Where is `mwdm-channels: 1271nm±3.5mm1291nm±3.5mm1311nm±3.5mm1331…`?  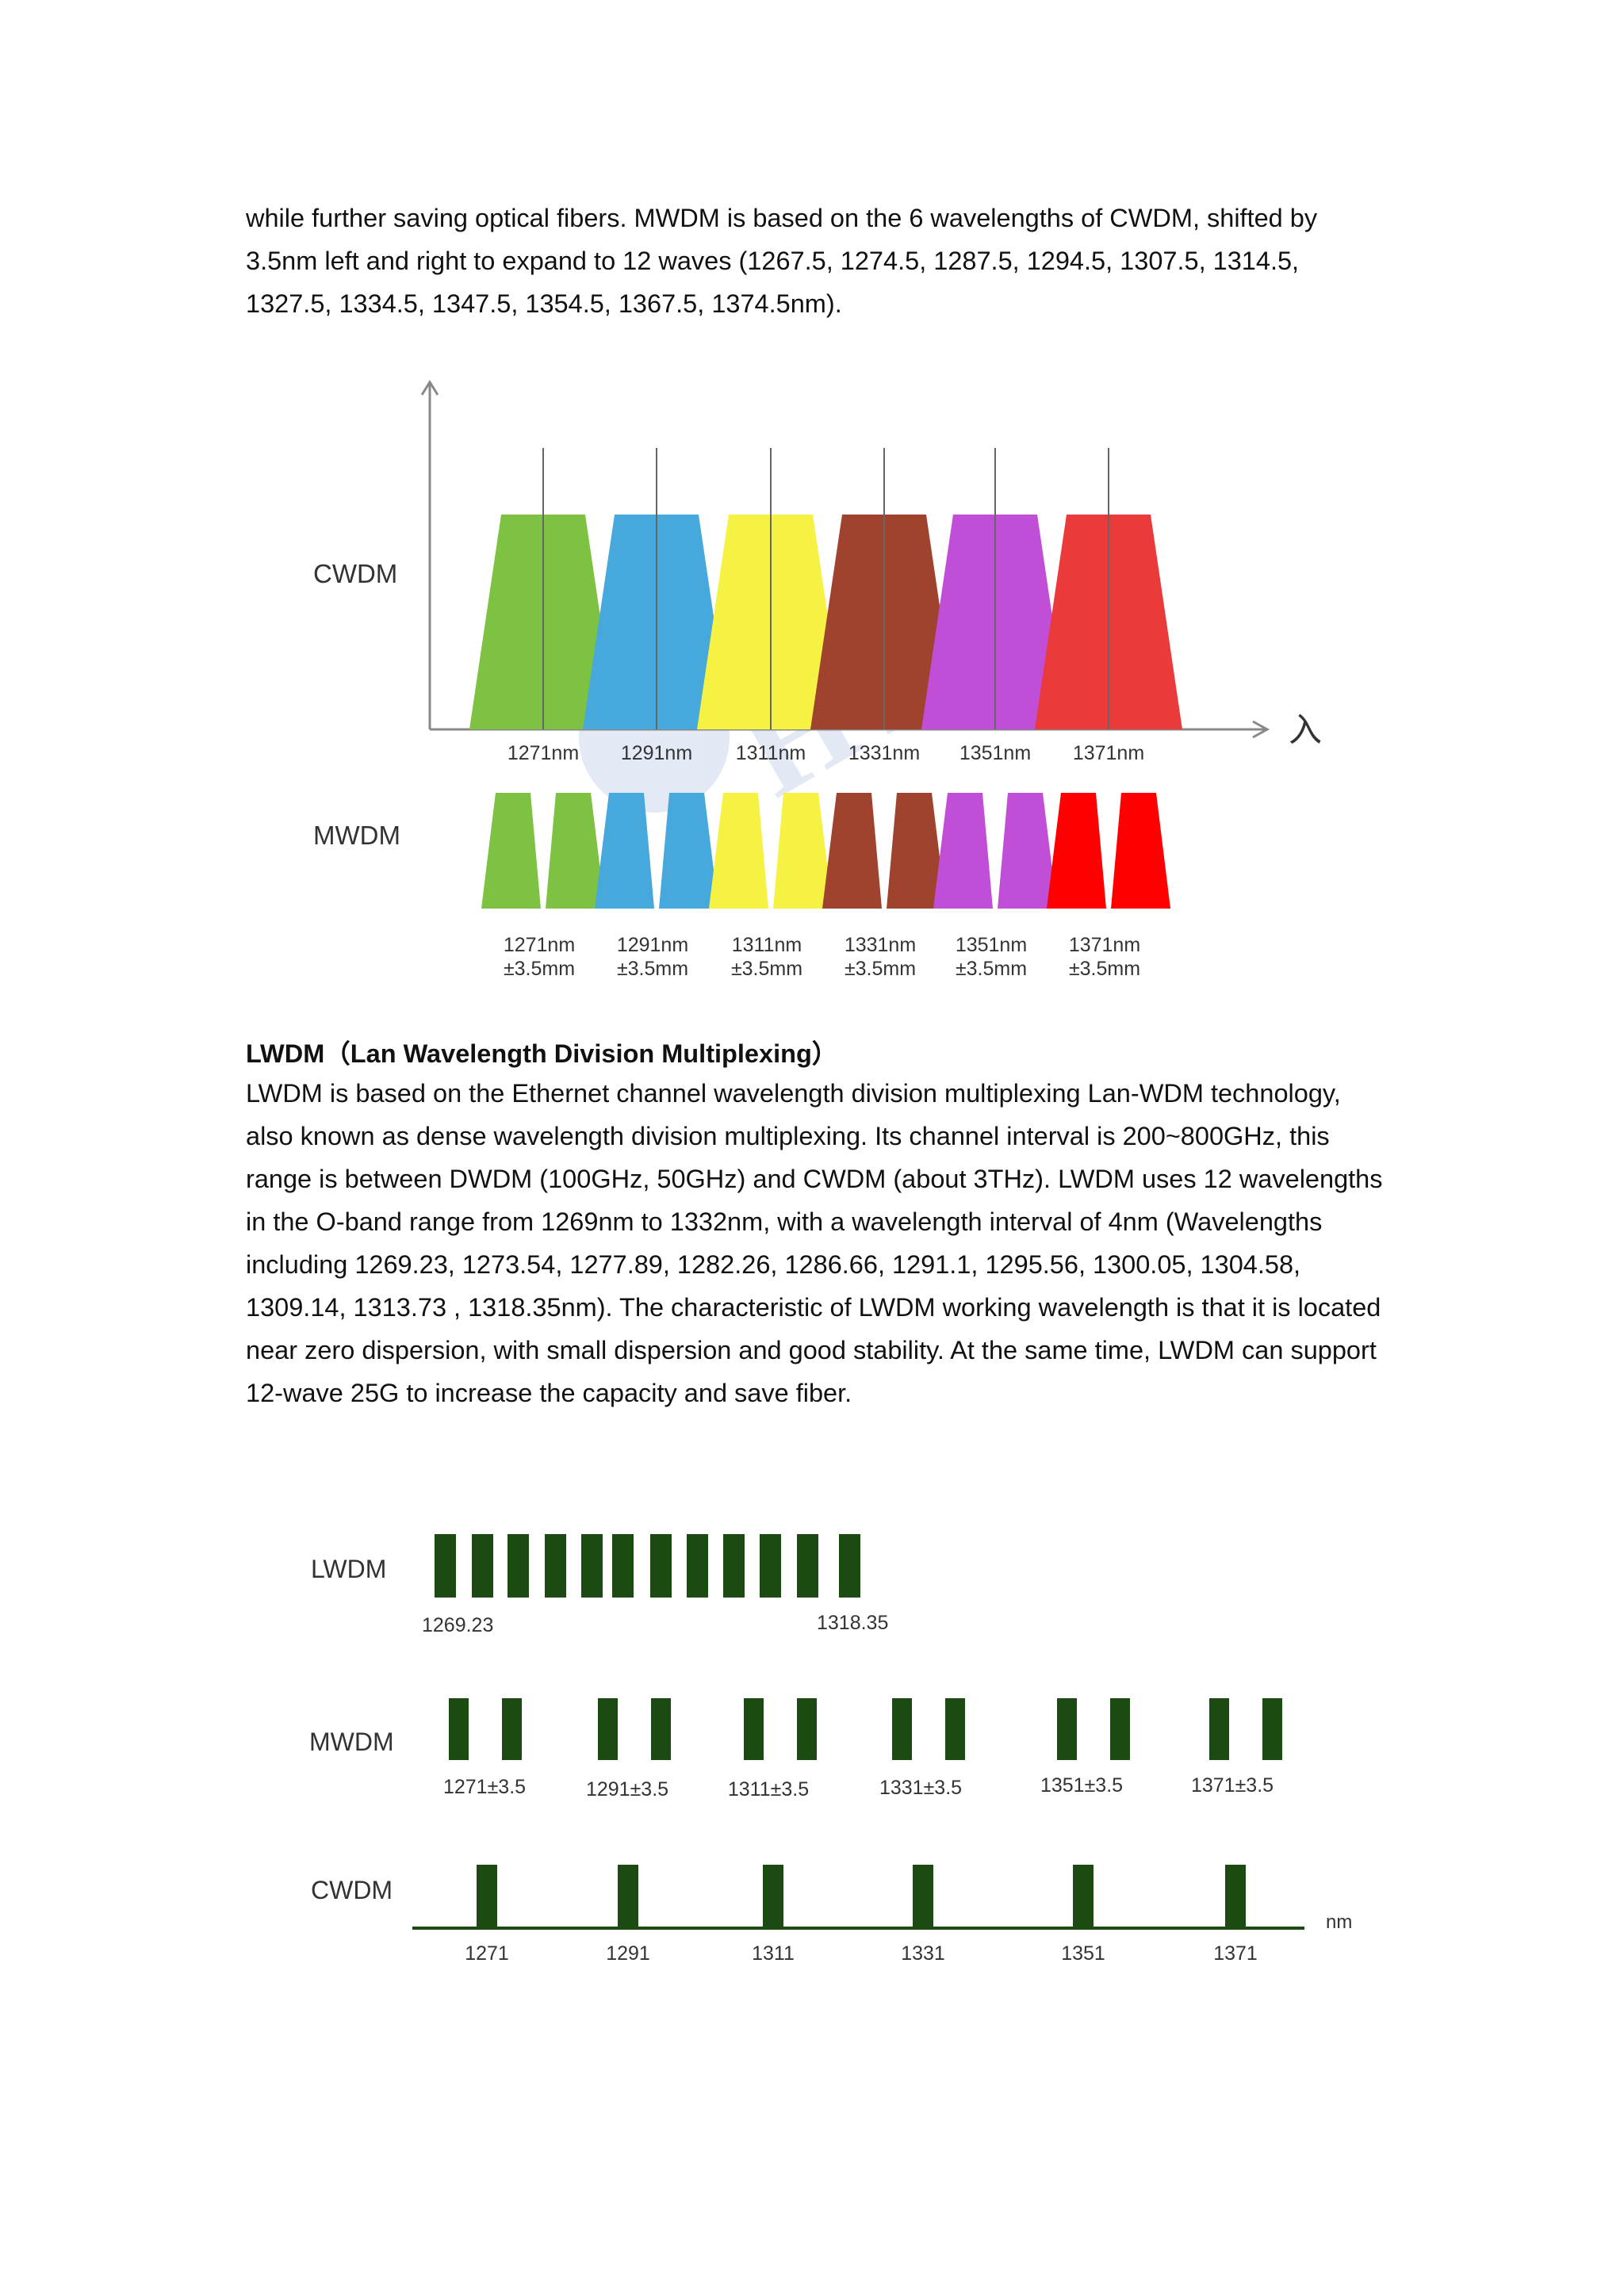
mwdm-channels: 1271nm±3.5mm1291nm±3.5mm1311nm±3.5mm1331… is located at coordinates (825, 887).